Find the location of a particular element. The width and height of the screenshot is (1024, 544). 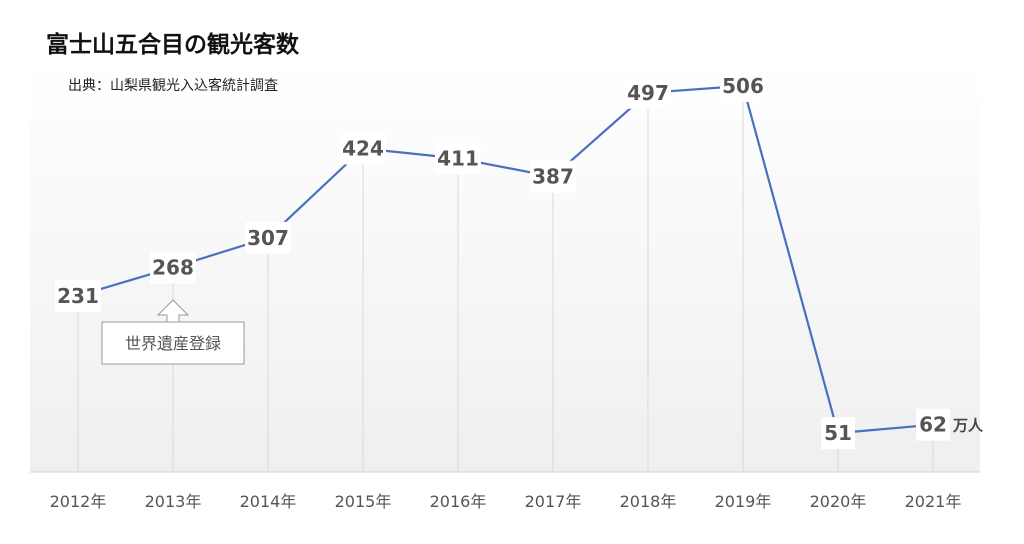

data-label: 231 is located at coordinates (78, 296).